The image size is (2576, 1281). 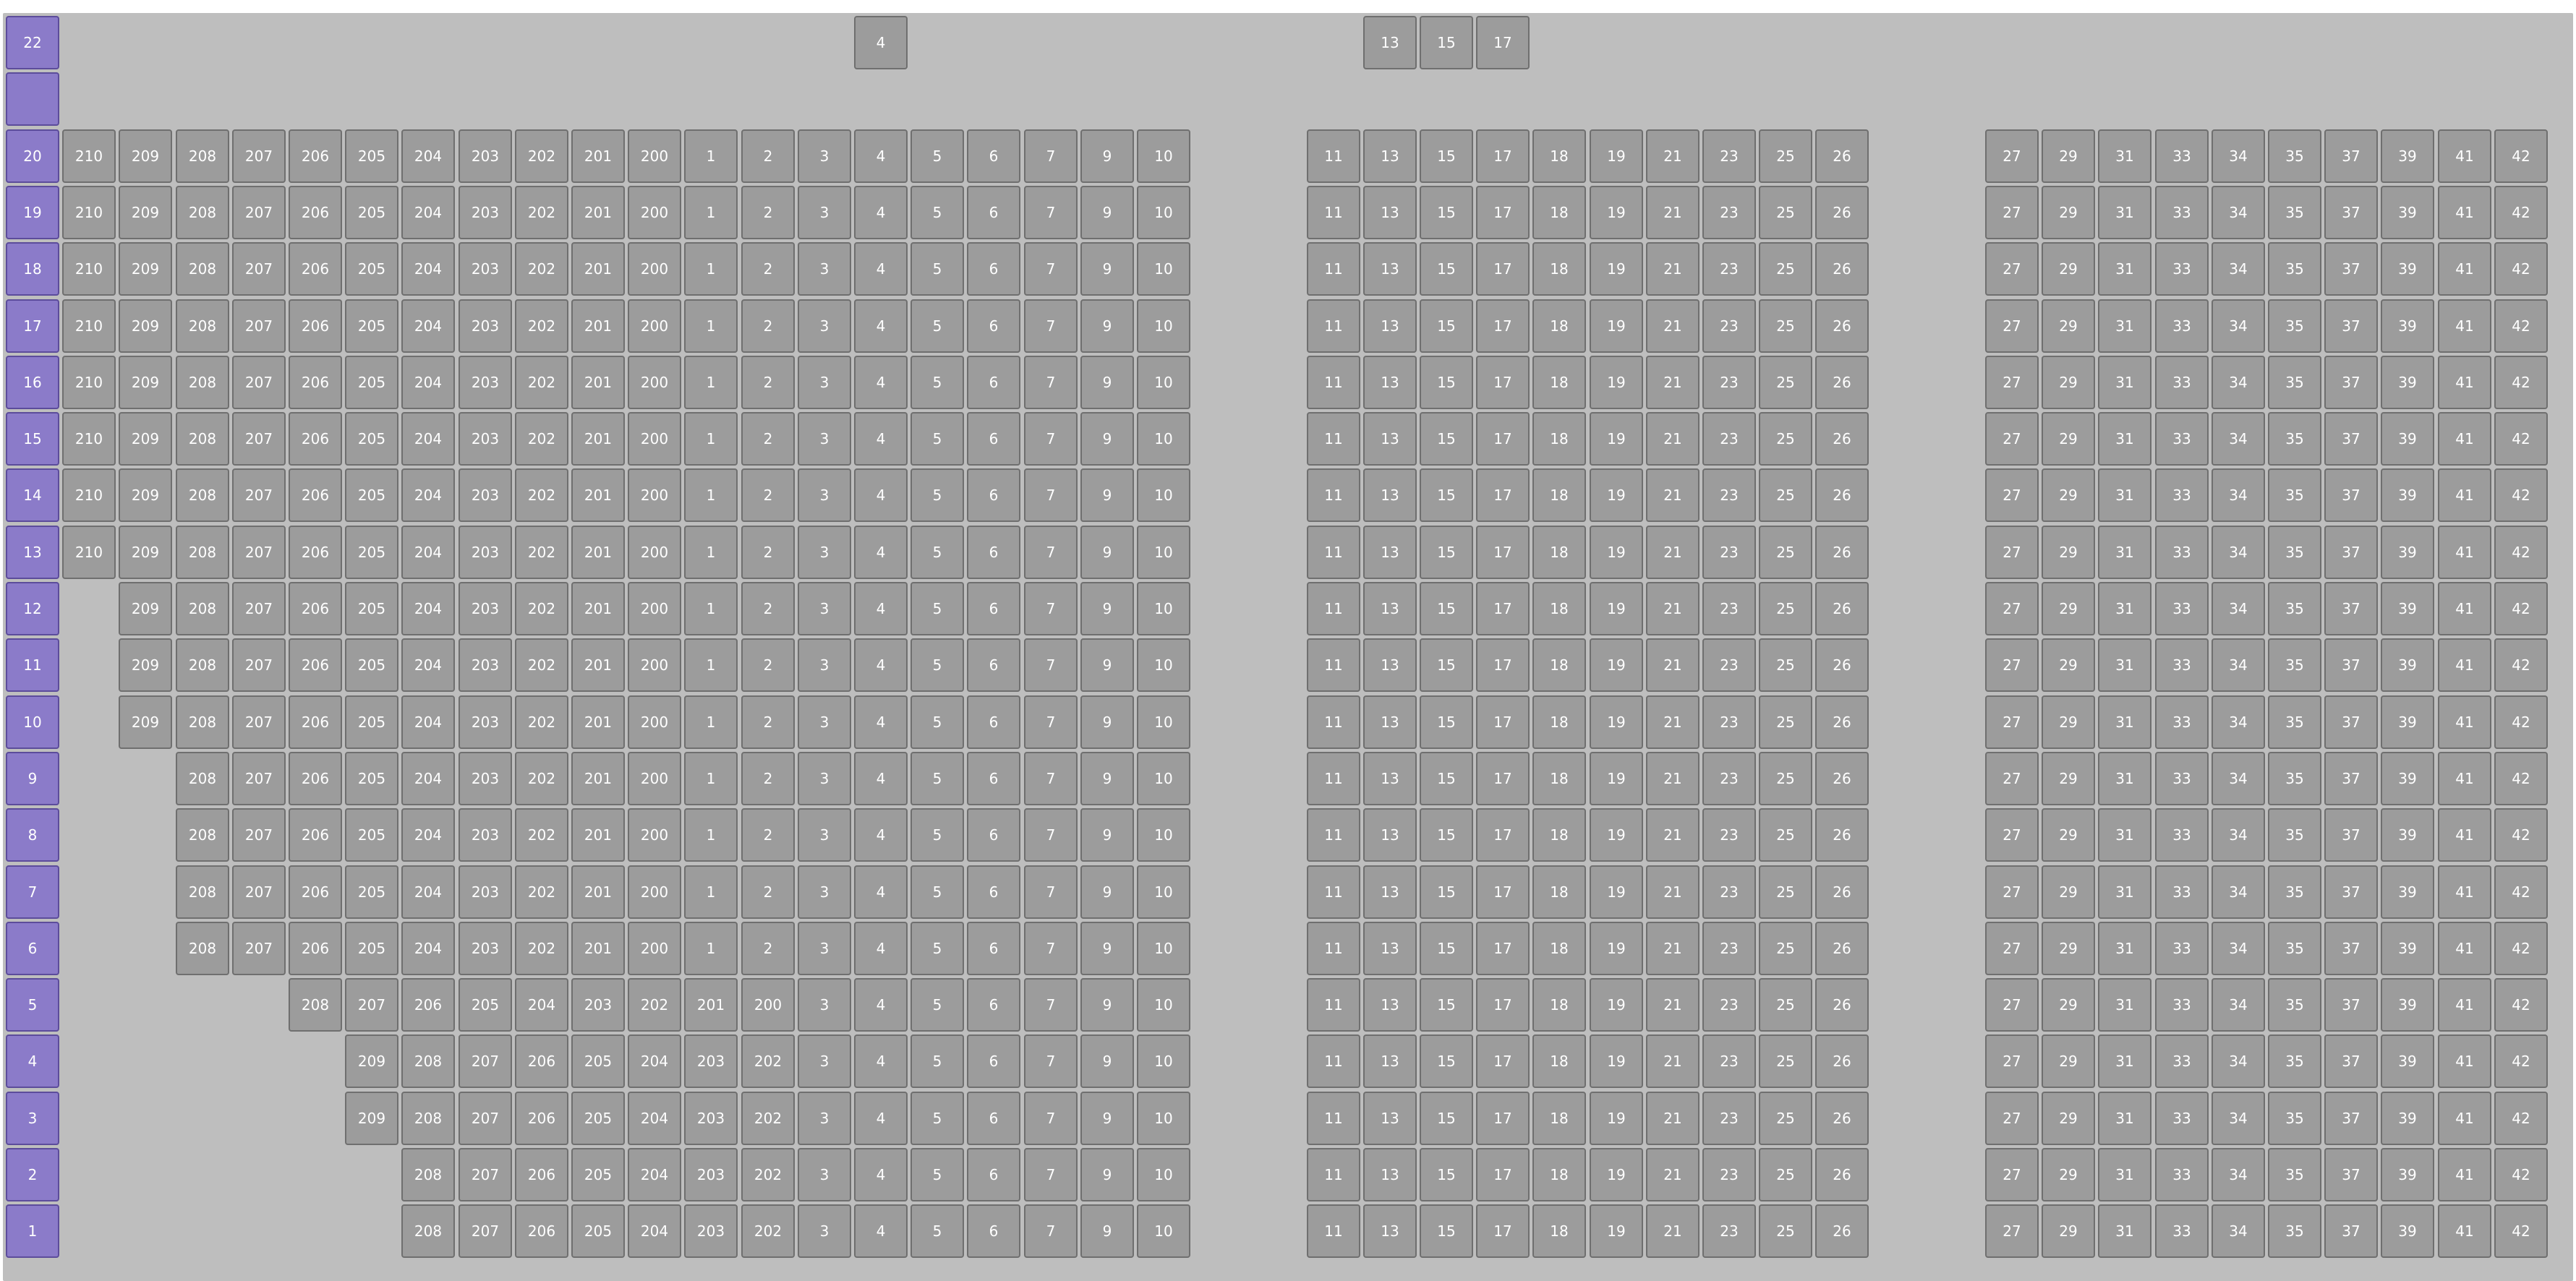 I want to click on seat-row-6-200: 200, so click(x=654, y=948).